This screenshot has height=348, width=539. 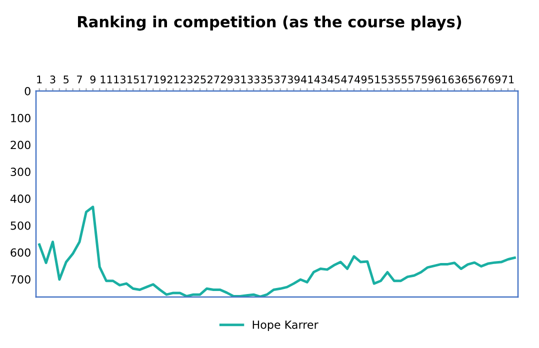 What do you see at coordinates (214, 80) in the screenshot?
I see `x-tick-label: 27` at bounding box center [214, 80].